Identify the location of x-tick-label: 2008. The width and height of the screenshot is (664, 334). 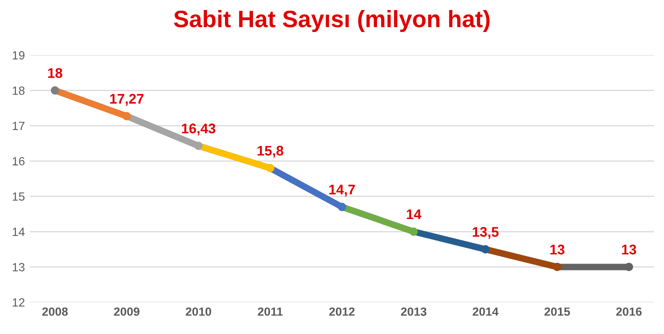
(55, 311).